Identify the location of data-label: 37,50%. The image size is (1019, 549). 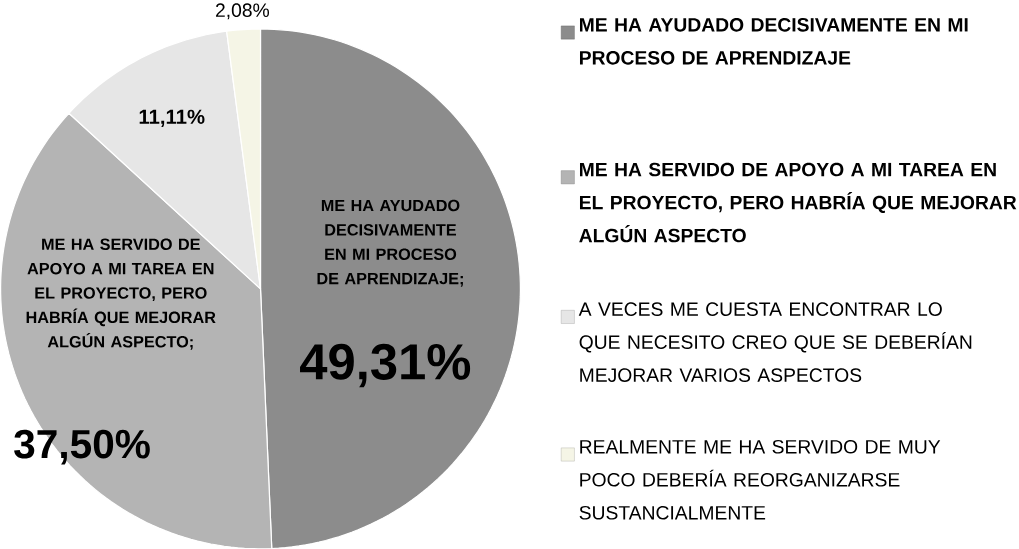
(82, 447).